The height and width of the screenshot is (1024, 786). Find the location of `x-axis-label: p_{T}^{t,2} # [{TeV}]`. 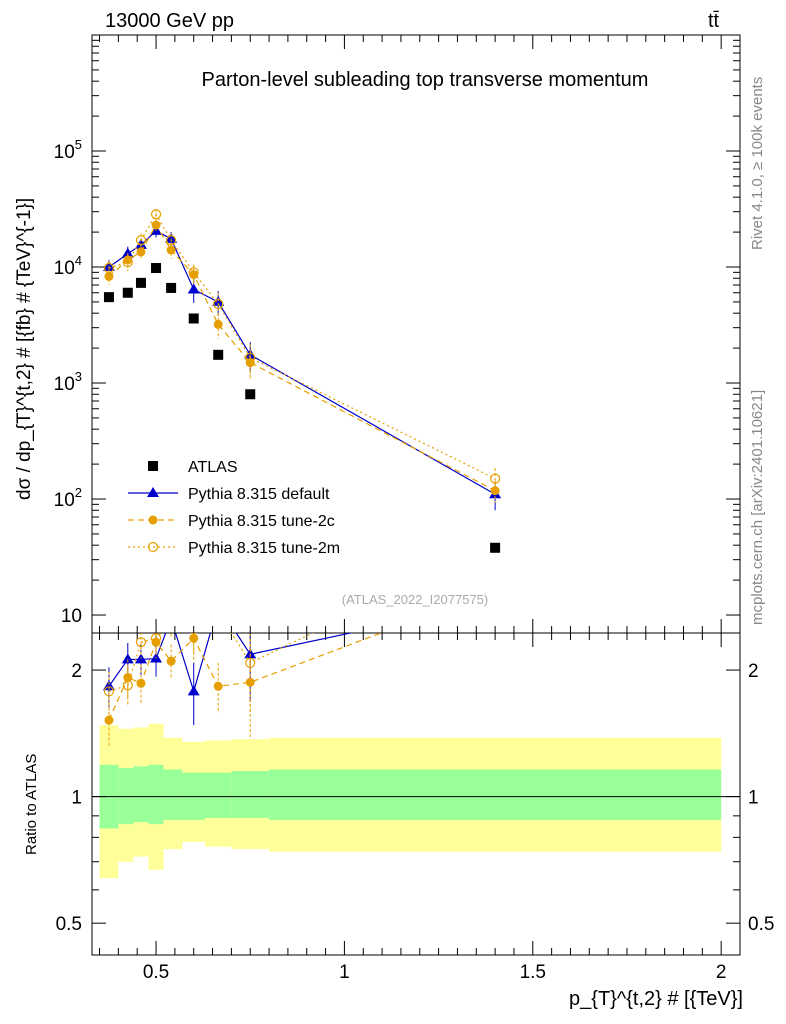

x-axis-label: p_{T}^{t,2} # [{TeV}] is located at coordinates (656, 999).